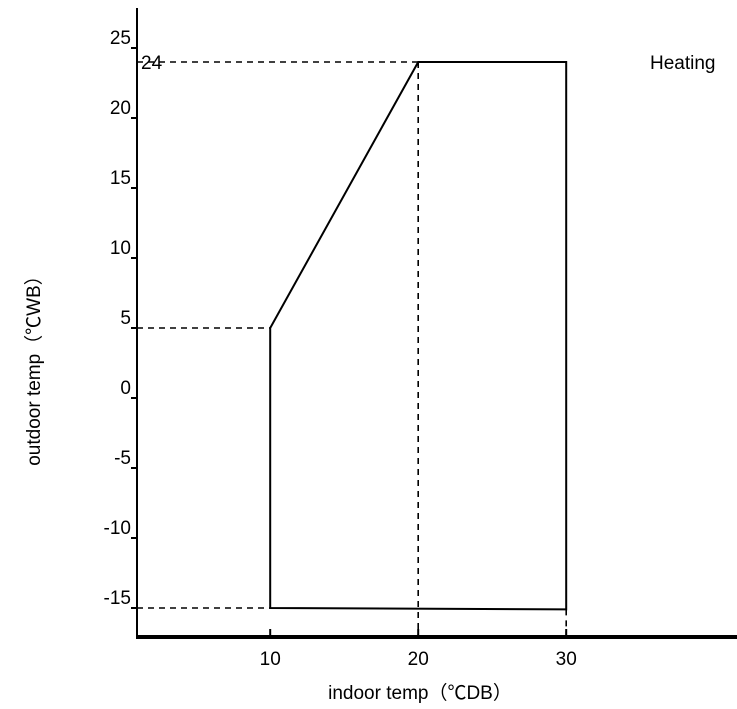 The height and width of the screenshot is (709, 737). I want to click on x-axis-ticks: 10 20 30, so click(418, 649).